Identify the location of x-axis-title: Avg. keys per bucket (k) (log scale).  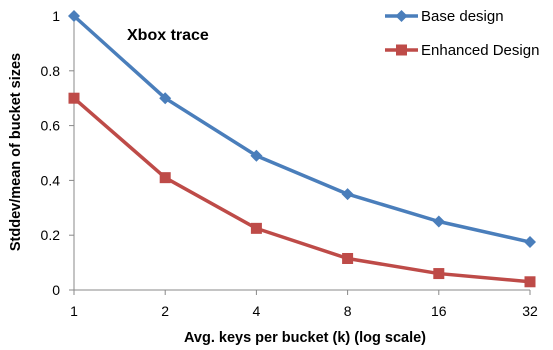
(305, 338).